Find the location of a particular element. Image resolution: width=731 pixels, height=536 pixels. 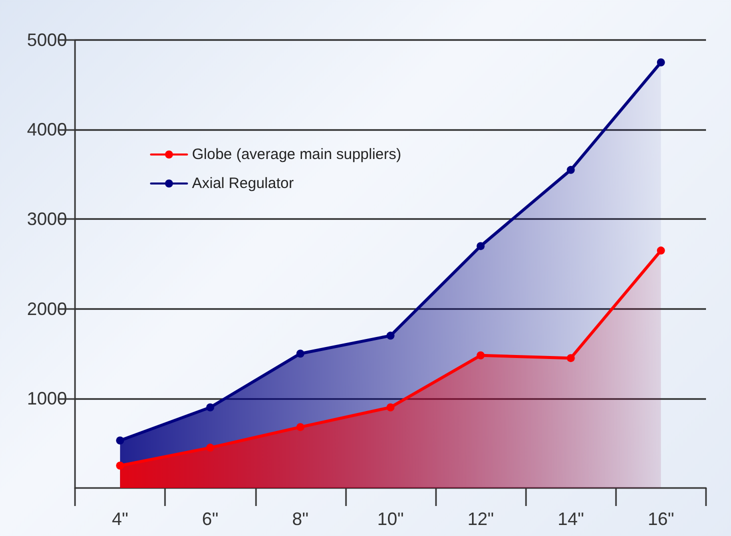

y-tick-label: 4000 is located at coordinates (46, 130).